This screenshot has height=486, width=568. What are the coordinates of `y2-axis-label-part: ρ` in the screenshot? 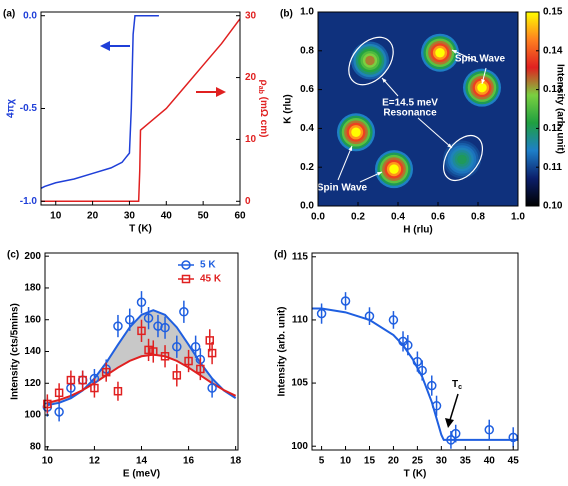 It's located at (263, 83).